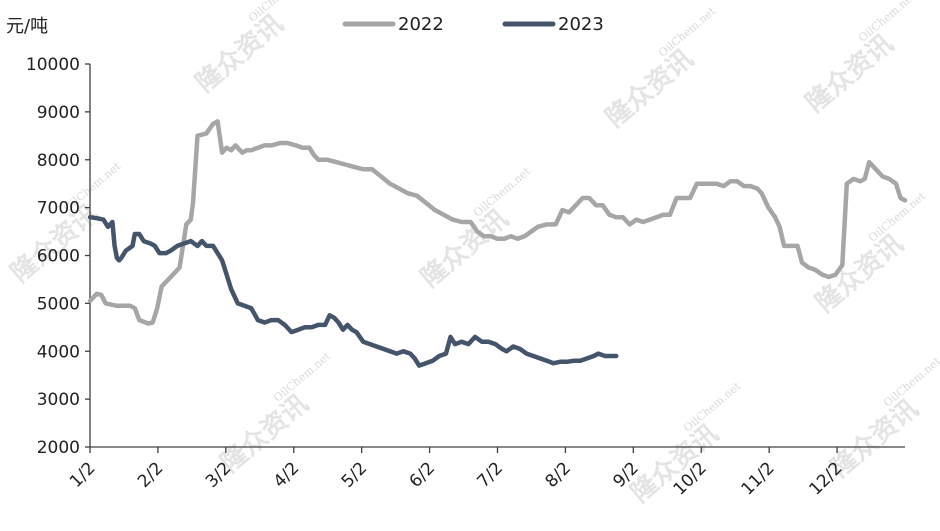 The width and height of the screenshot is (940, 531). What do you see at coordinates (58, 304) in the screenshot?
I see `y-tick-label: 5000` at bounding box center [58, 304].